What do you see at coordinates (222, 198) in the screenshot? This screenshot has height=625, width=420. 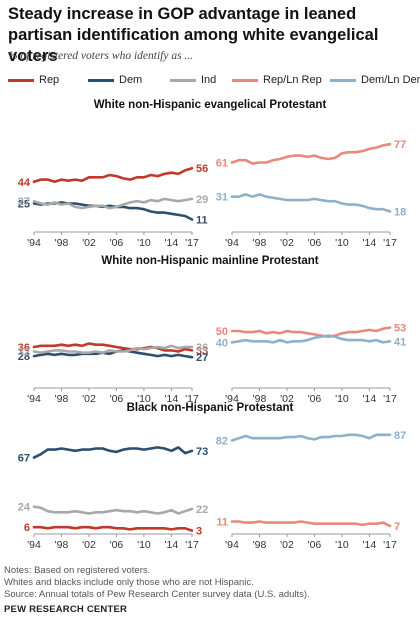 I see `start-label-dem-ln-dem: 31` at bounding box center [222, 198].